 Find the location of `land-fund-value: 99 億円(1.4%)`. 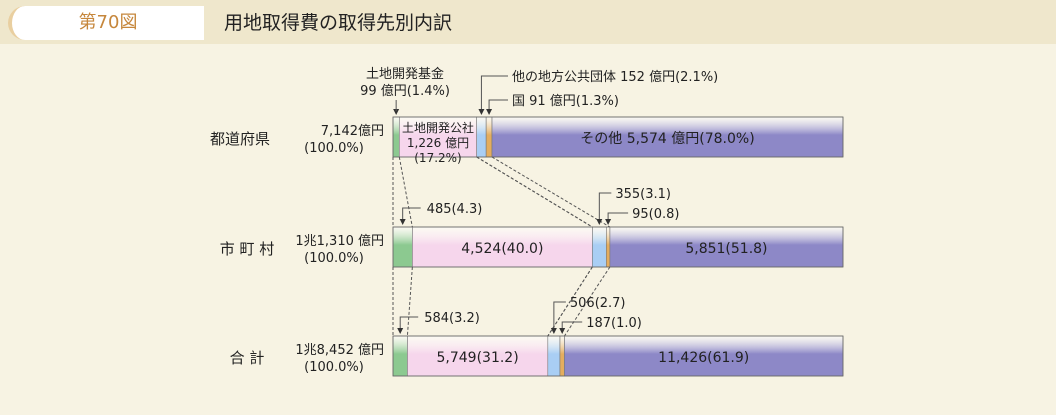

land-fund-value: 99 億円(1.4%) is located at coordinates (405, 91).